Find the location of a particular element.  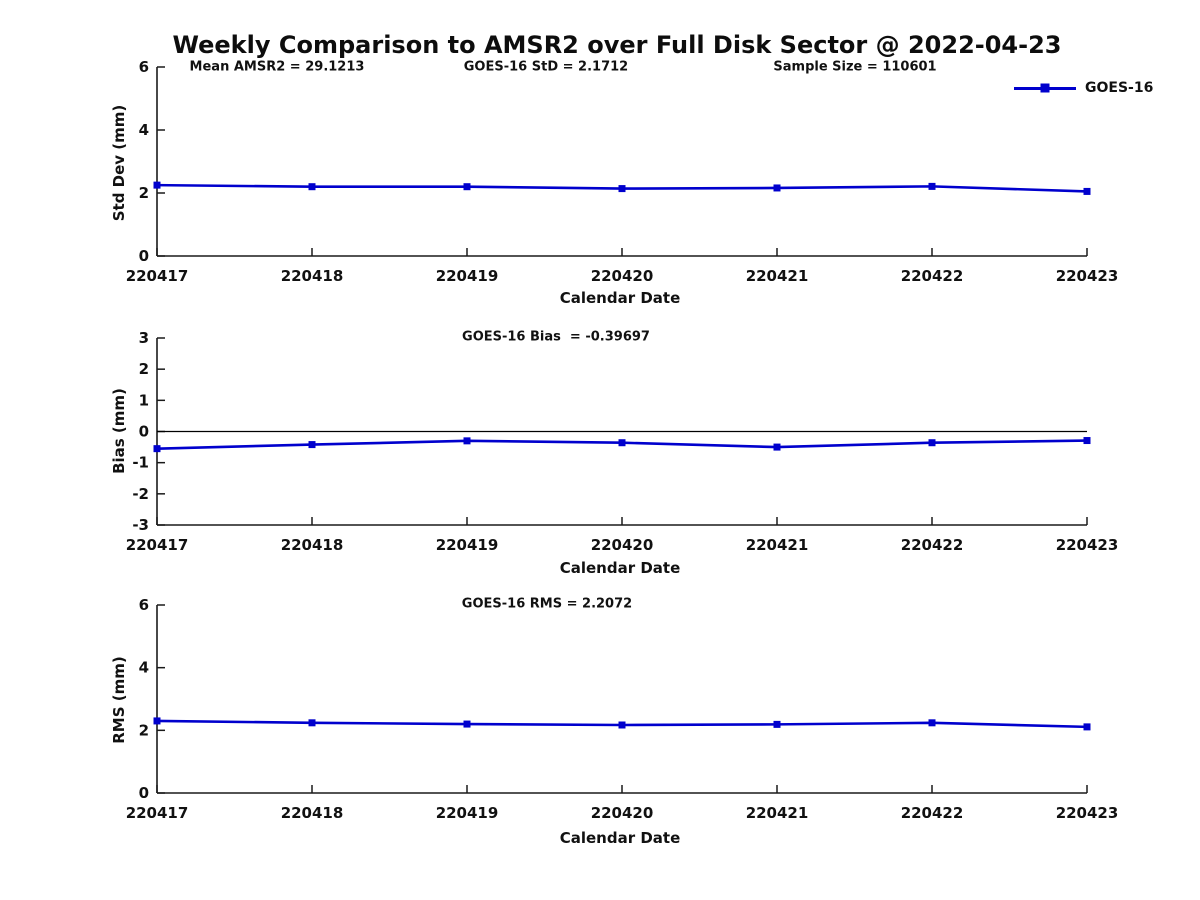

stddev-y-axis-label: Std Dev (mm) is located at coordinates (119, 163).